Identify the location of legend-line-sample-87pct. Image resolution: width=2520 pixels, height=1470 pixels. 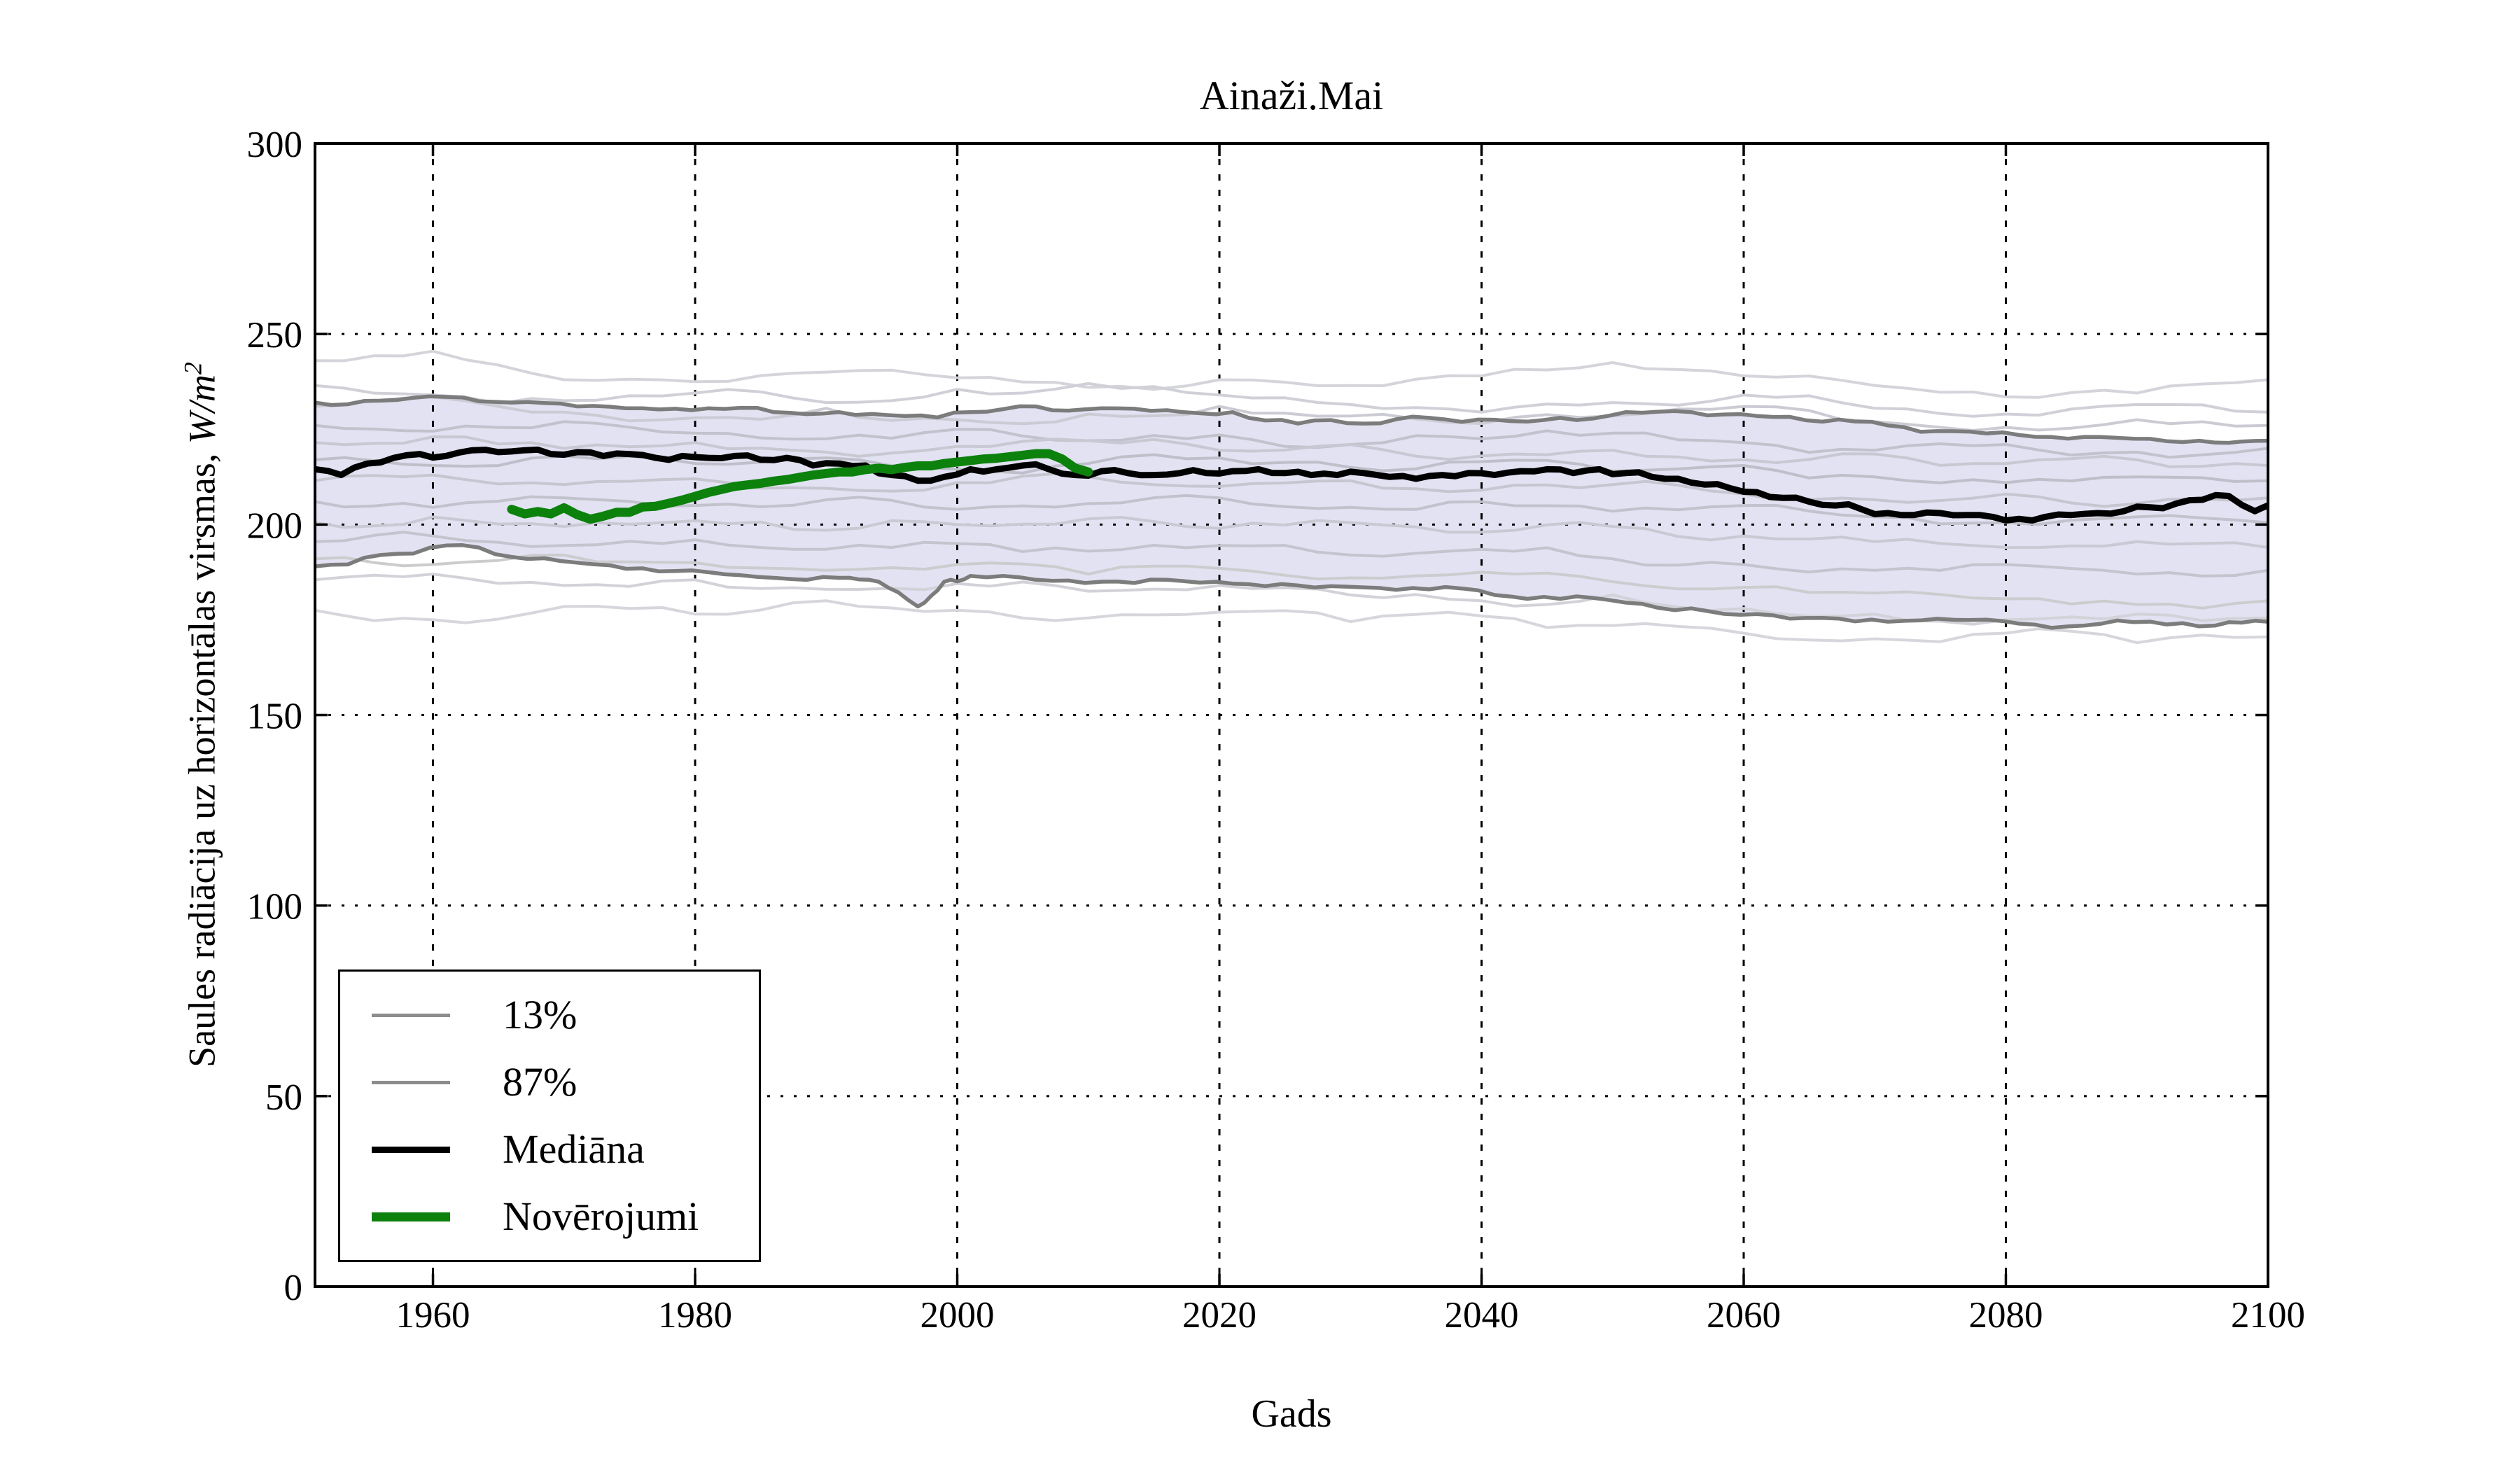
(411, 1082).